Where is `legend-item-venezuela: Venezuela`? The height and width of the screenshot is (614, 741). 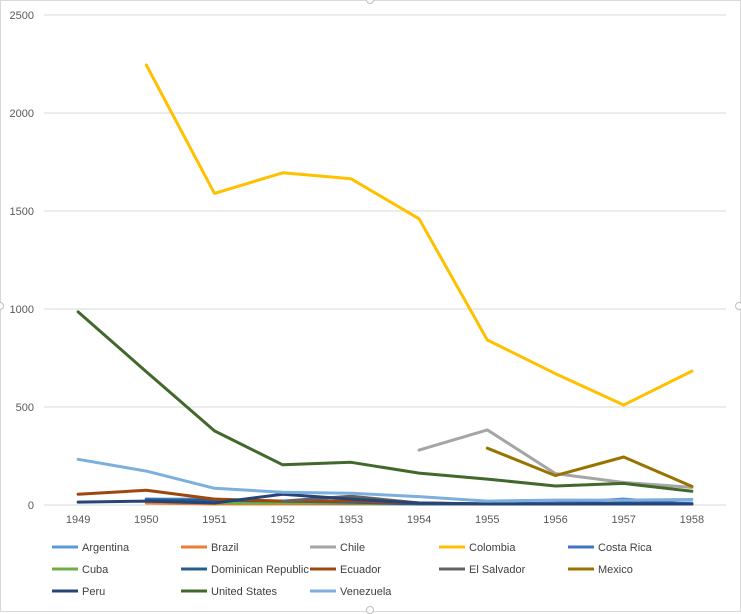
legend-item-venezuela: Venezuela is located at coordinates (351, 592).